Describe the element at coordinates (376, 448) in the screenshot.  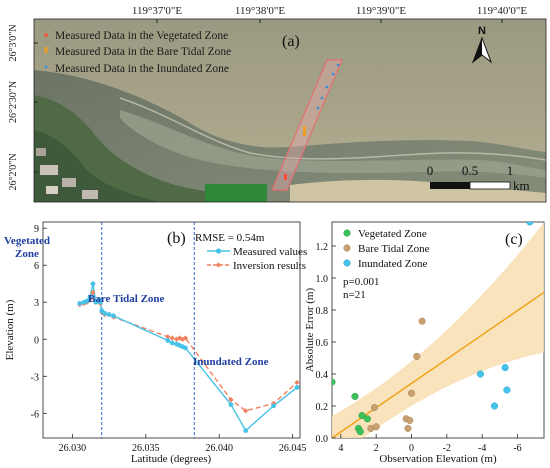
I see `x-tick-label: 2` at that location.